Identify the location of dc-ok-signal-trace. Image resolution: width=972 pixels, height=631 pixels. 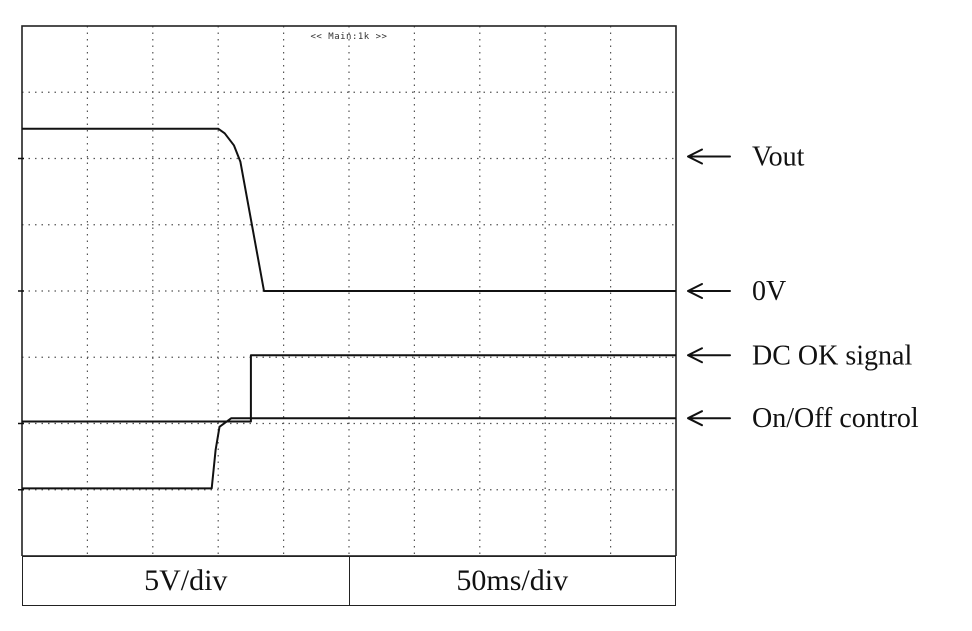
(349, 388).